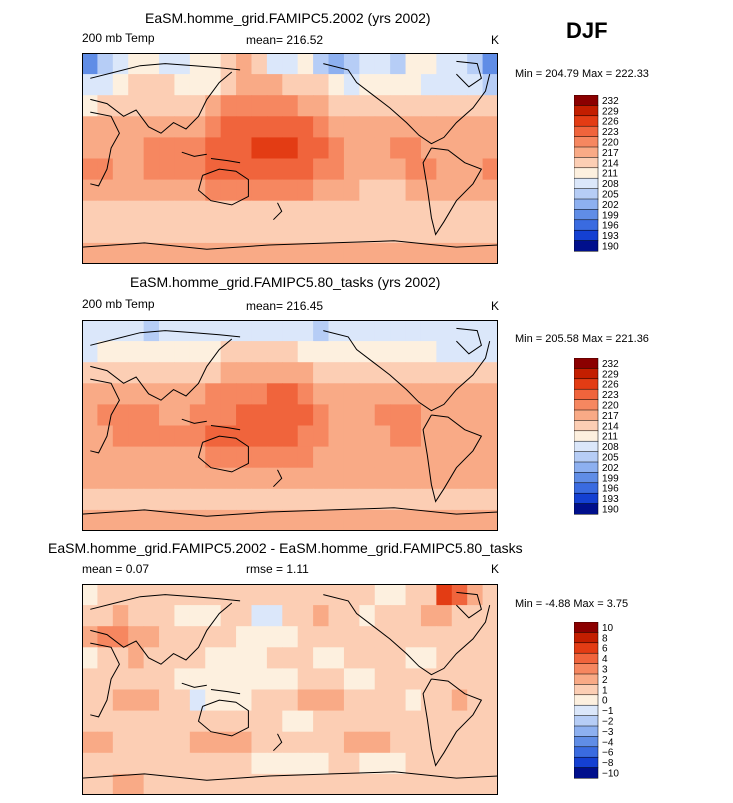 This screenshot has width=733, height=803. I want to click on panel-3-mean: mean = 0.07, so click(116, 569).